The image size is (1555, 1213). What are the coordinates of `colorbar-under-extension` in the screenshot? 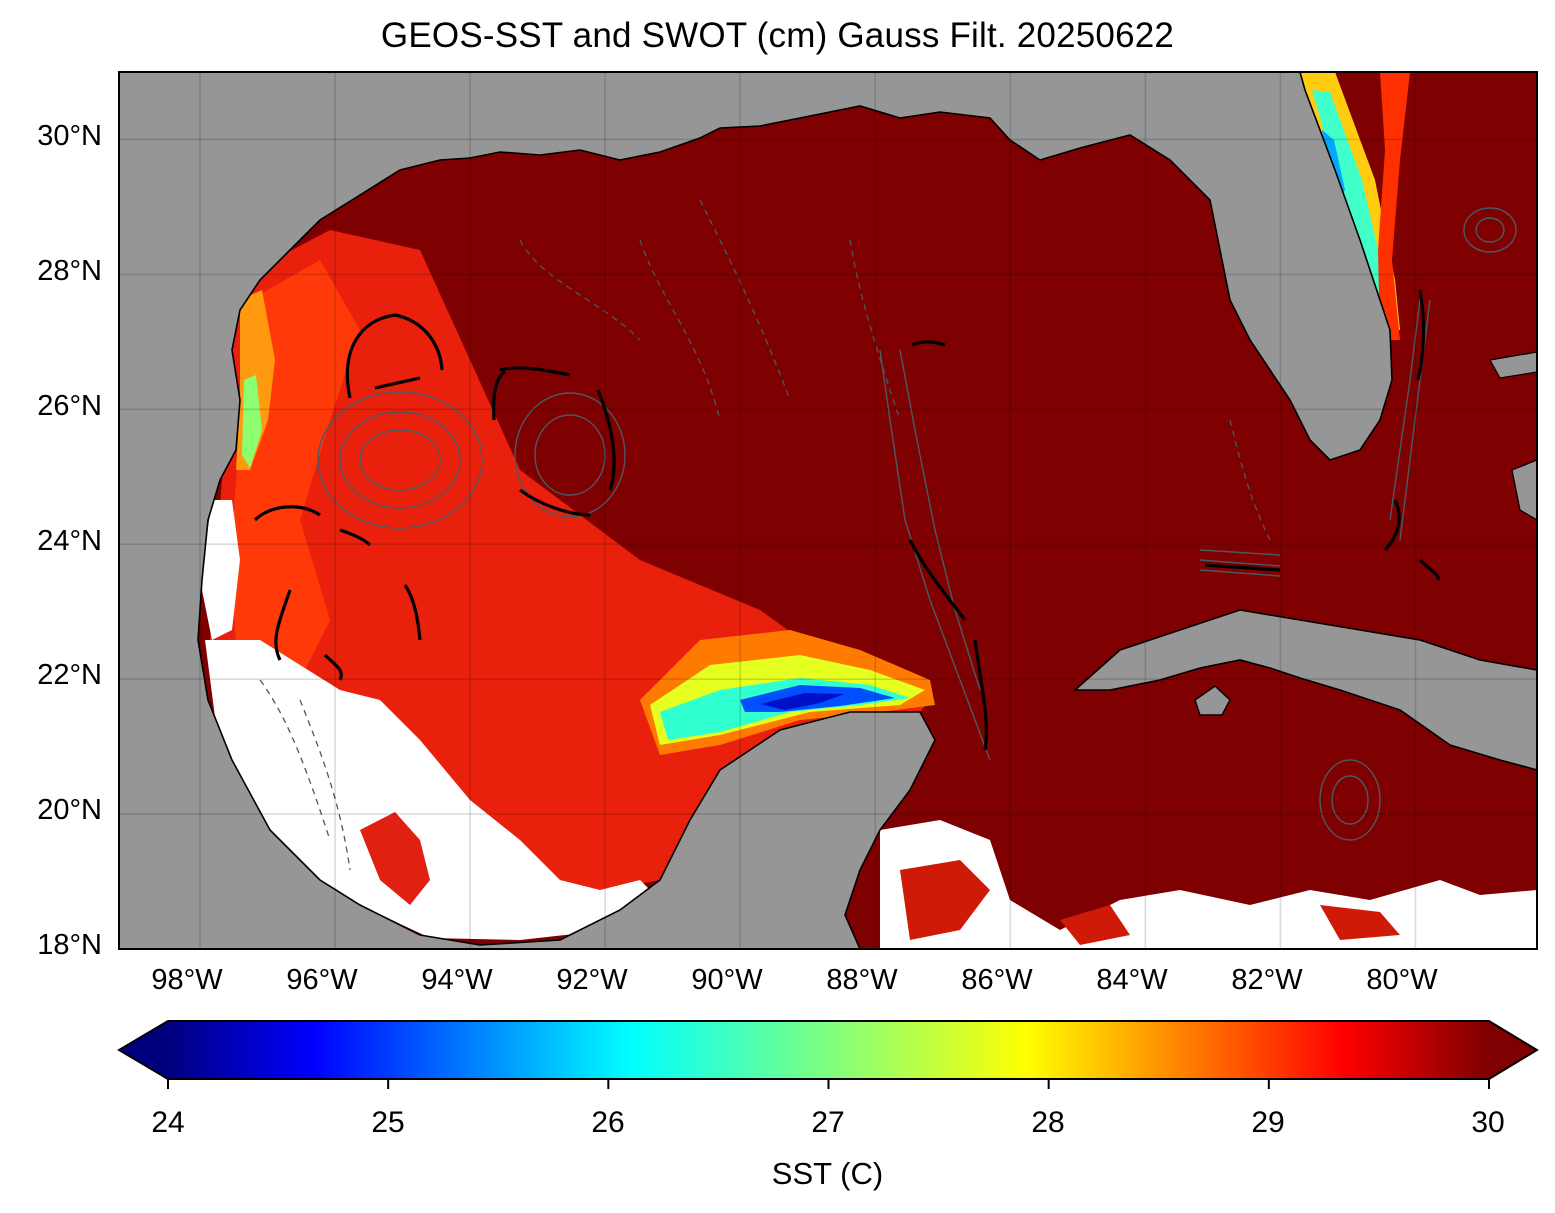 It's located at (143, 1050).